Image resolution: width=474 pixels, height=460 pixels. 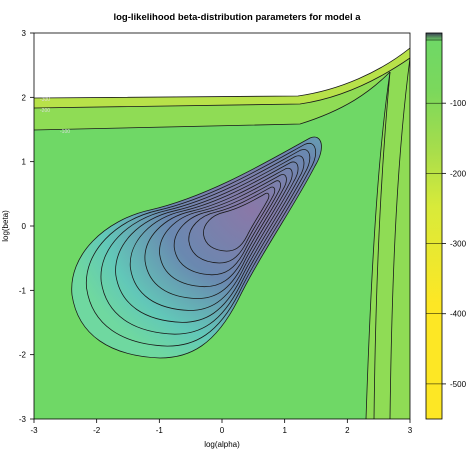 What do you see at coordinates (23, 355) in the screenshot?
I see `y-tick-label: -2` at bounding box center [23, 355].